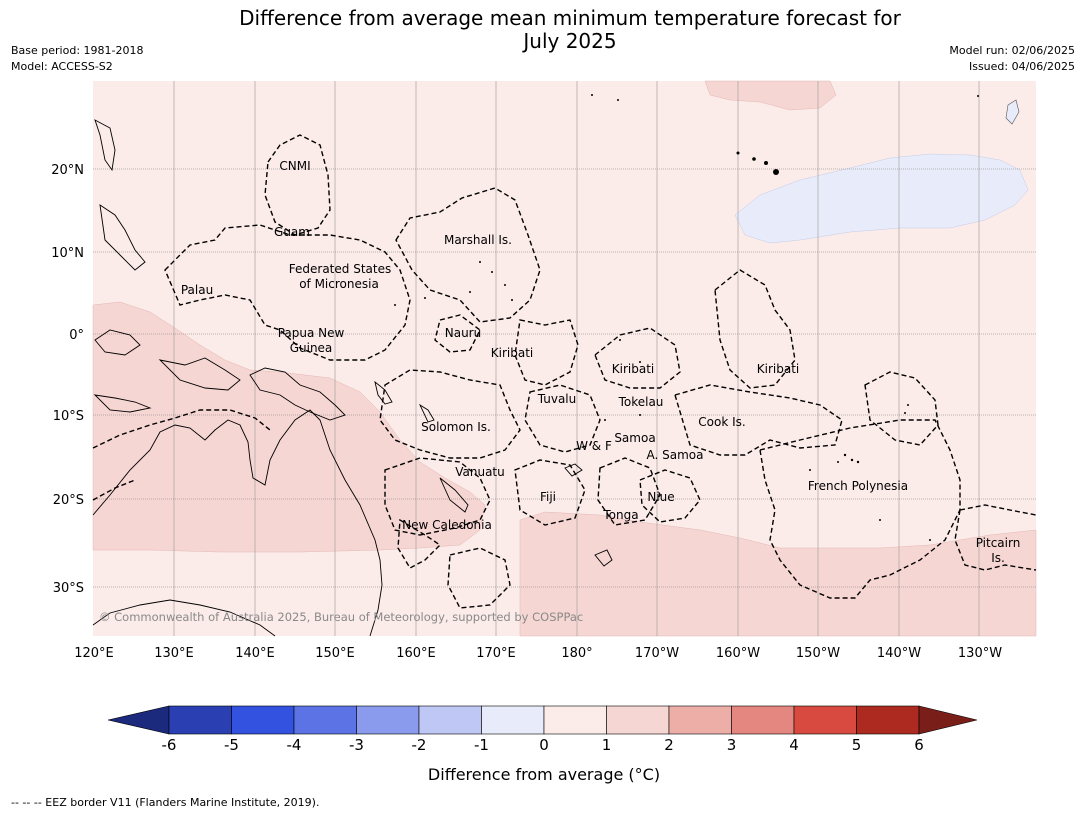 The width and height of the screenshot is (1085, 816). I want to click on label-wf: W & F, so click(594, 446).